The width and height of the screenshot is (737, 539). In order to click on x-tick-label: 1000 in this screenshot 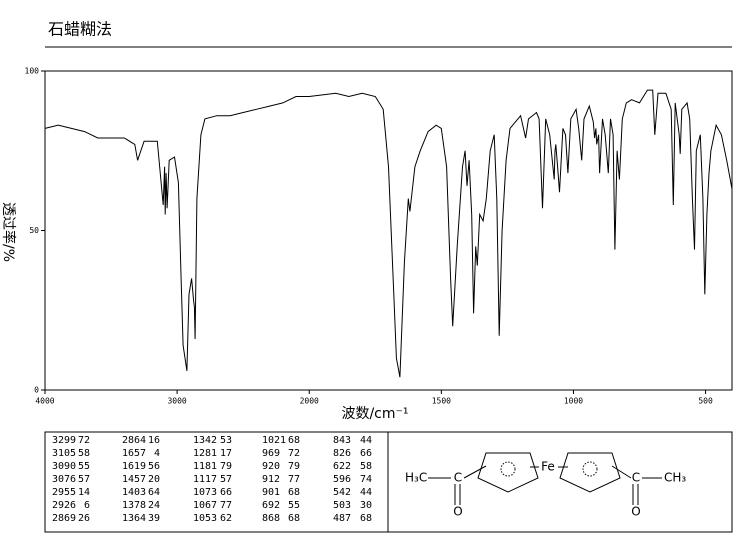, I will do `click(573, 401)`.